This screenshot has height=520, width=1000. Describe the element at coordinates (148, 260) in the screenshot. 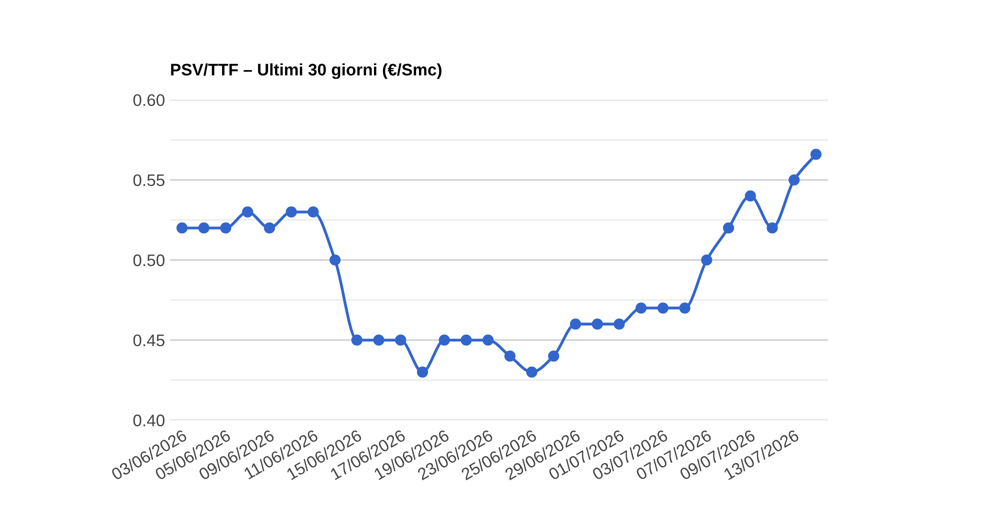

I see `y-tick-label: 0.50` at that location.